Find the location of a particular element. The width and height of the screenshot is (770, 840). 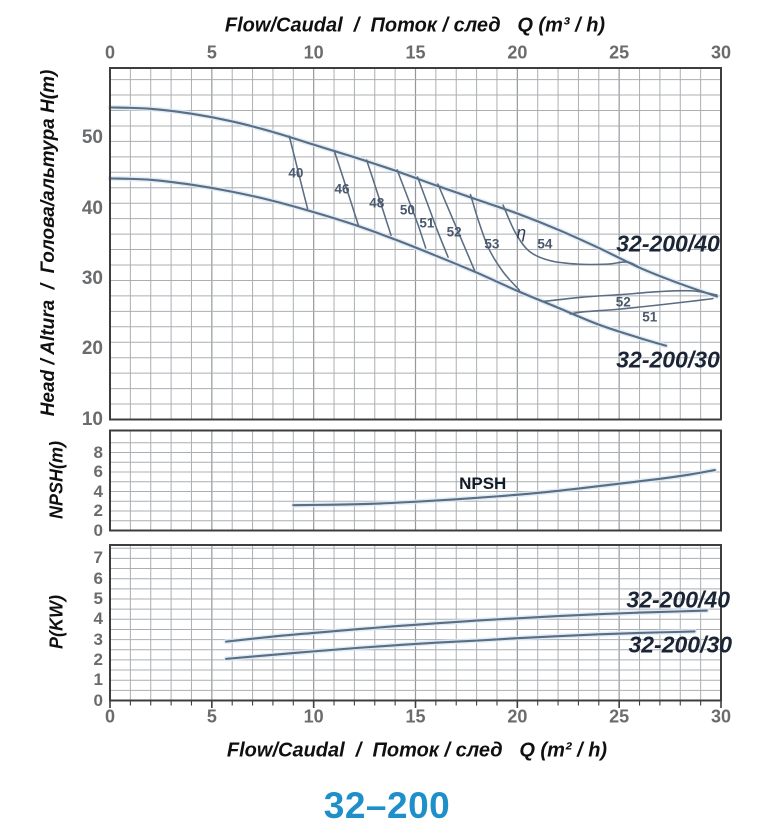

flow-tick-top-15: 15 is located at coordinates (415, 52).